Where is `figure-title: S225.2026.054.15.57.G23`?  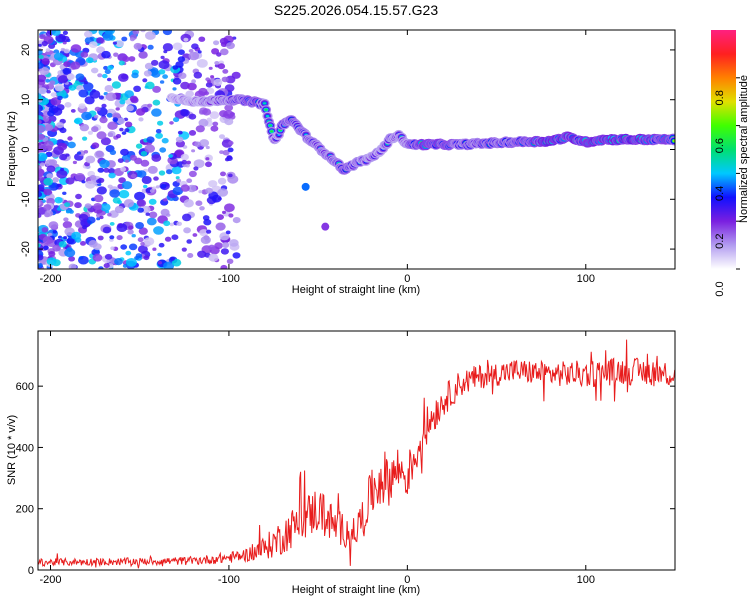 figure-title: S225.2026.054.15.57.G23 is located at coordinates (356, 10).